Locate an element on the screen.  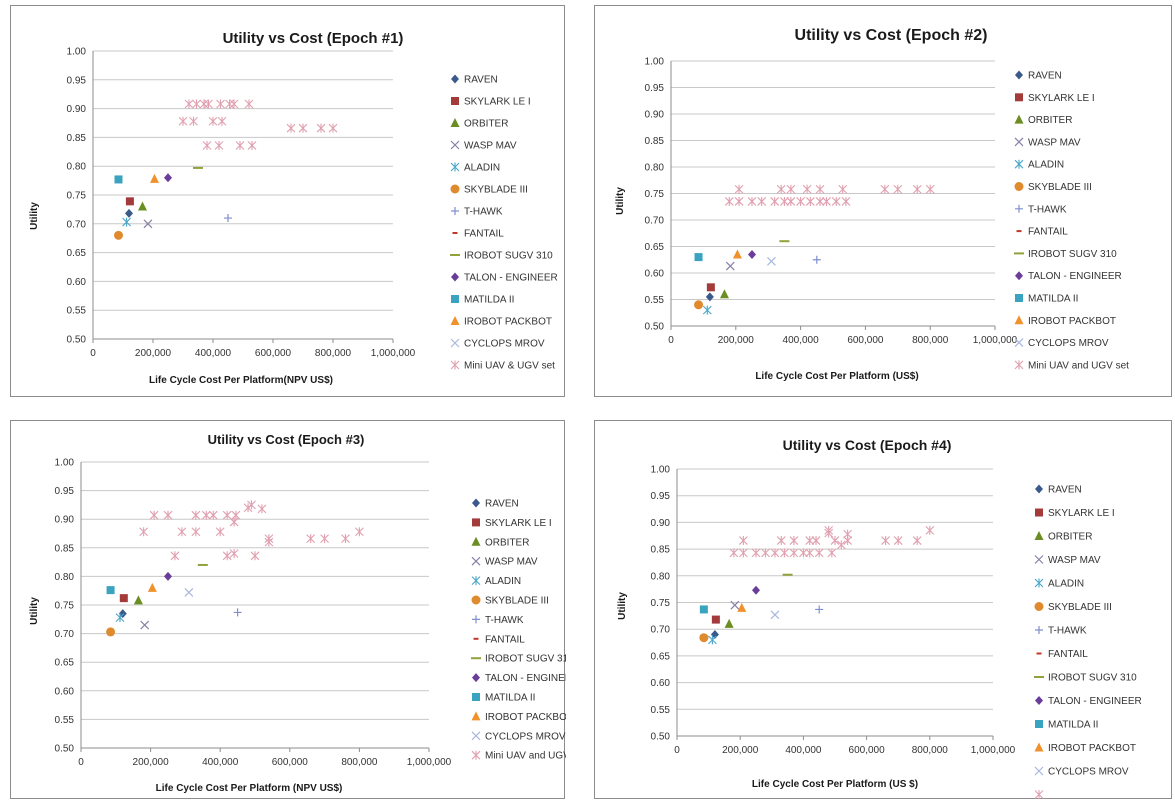
y-tick-label: 0.50 is located at coordinates (65, 749).